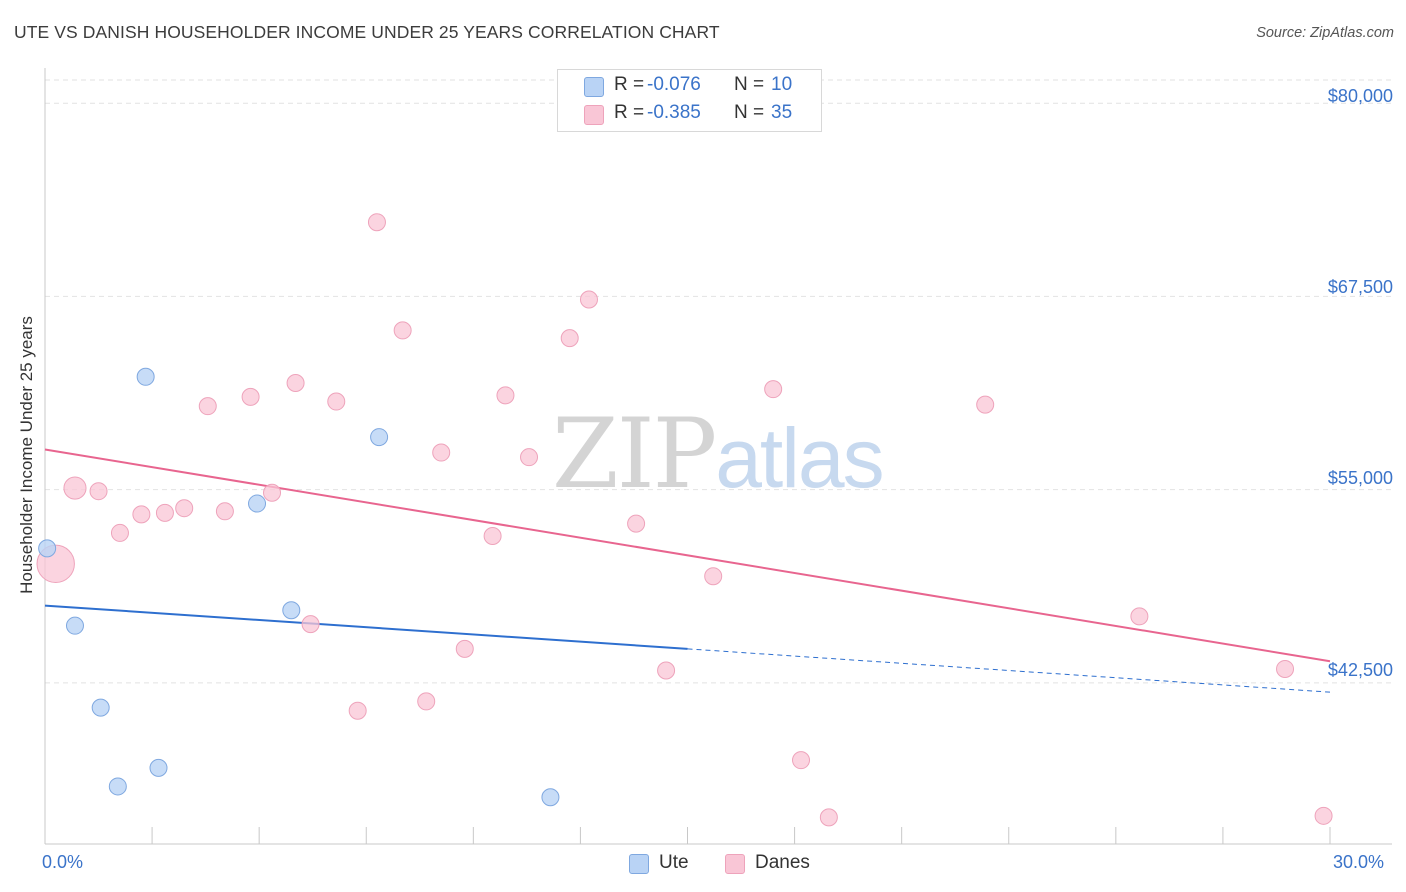 The width and height of the screenshot is (1406, 892). Describe the element at coordinates (674, 84) in the screenshot. I see `ute-r-value: -0.076` at that location.